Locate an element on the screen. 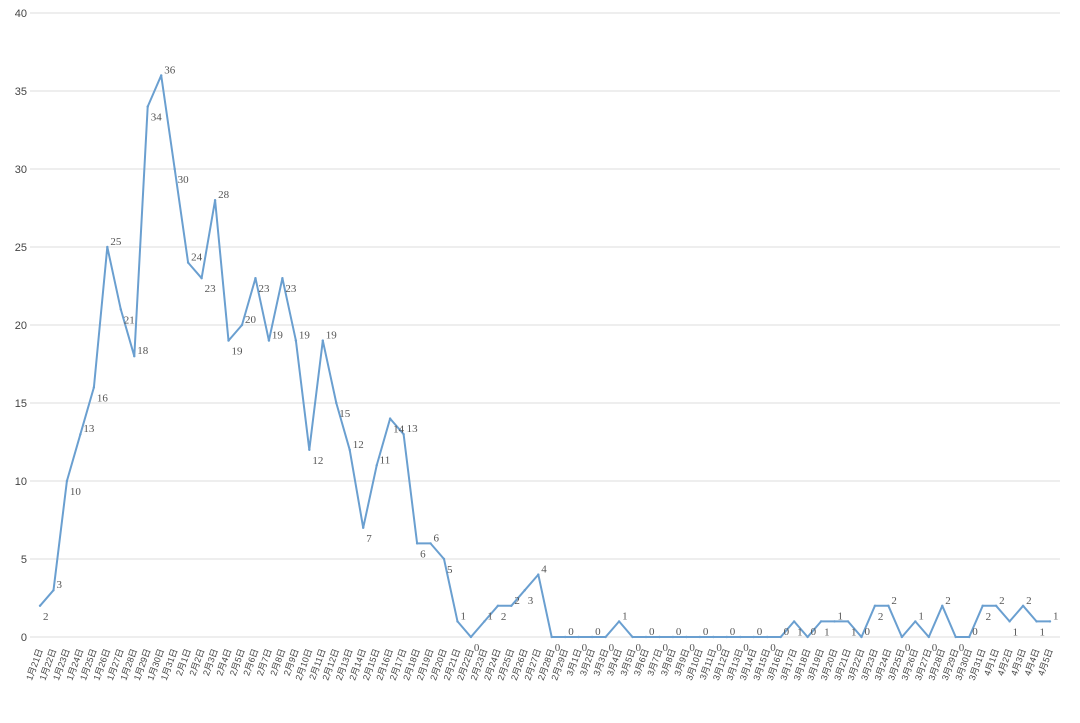 This screenshot has height=723, width=1080. data-label: 7 is located at coordinates (369, 539).